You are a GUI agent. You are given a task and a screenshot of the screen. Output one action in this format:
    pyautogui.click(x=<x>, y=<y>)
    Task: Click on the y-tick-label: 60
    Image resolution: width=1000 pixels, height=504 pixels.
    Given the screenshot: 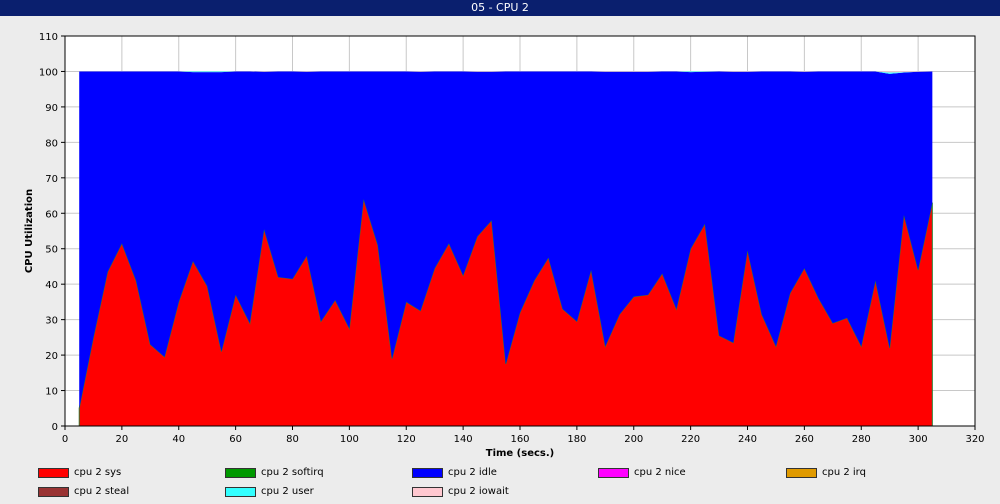 What is the action you would take?
    pyautogui.click(x=51, y=214)
    